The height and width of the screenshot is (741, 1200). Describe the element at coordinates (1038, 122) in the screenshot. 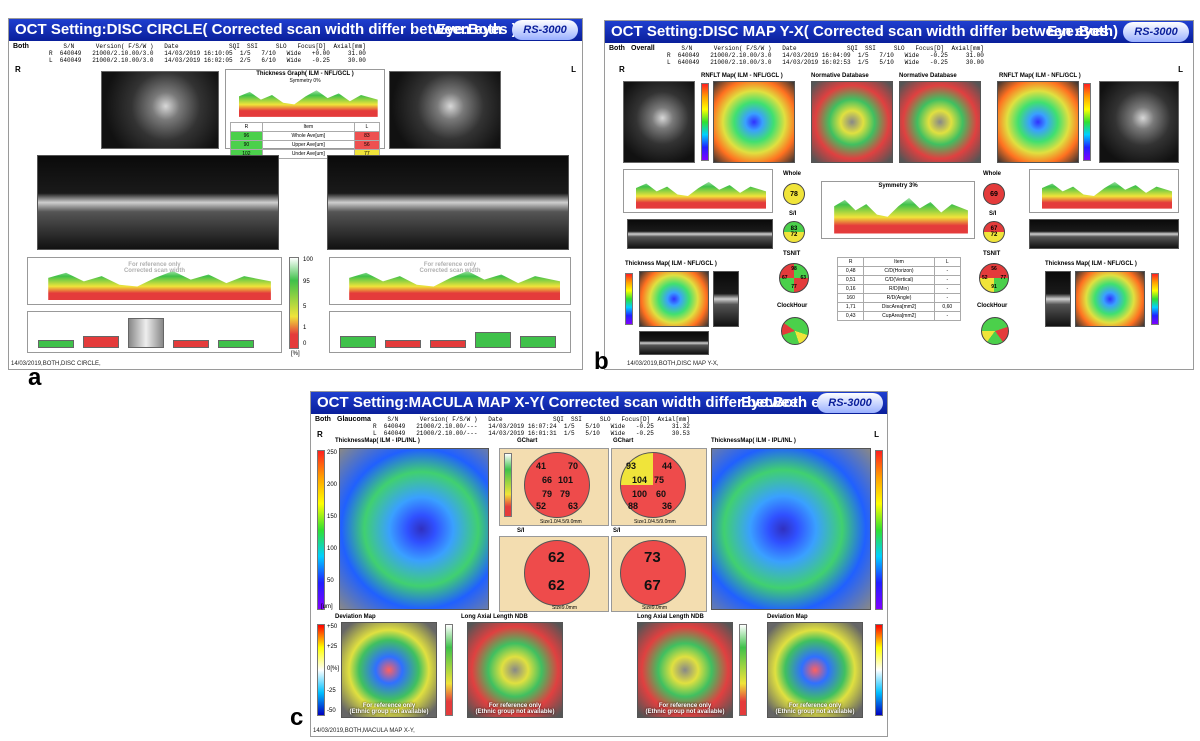

I see `rnflt-map-left` at that location.